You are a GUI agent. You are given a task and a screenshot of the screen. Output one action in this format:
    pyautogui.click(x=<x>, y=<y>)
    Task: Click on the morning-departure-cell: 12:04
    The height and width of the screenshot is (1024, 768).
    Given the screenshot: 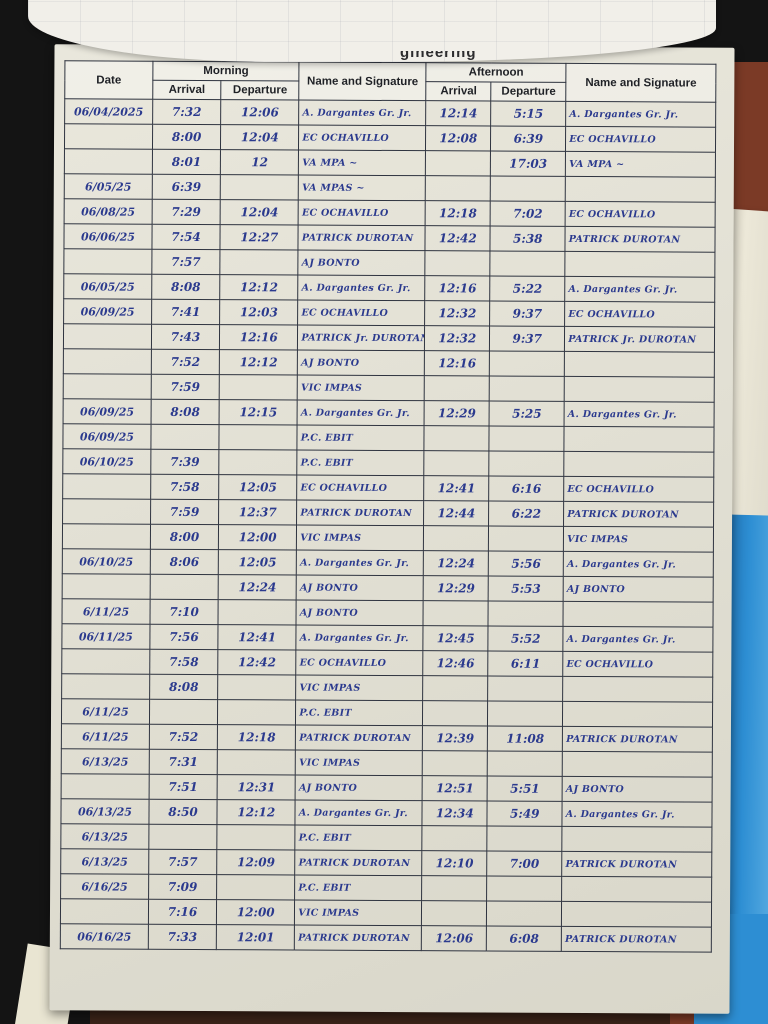 What is the action you would take?
    pyautogui.click(x=259, y=212)
    